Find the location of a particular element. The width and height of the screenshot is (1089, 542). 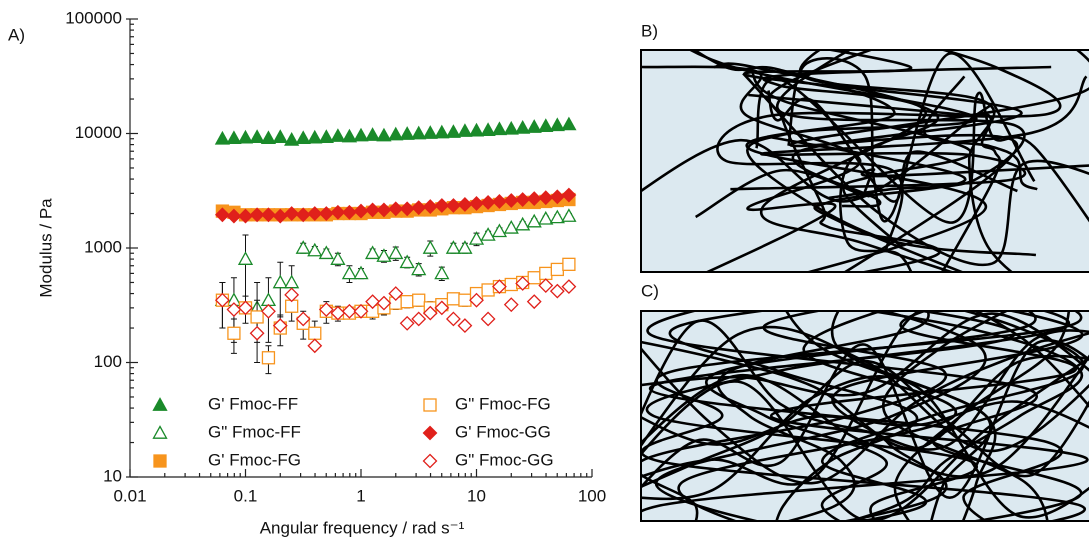

x-tick-label: 0.1 is located at coordinates (246, 495).